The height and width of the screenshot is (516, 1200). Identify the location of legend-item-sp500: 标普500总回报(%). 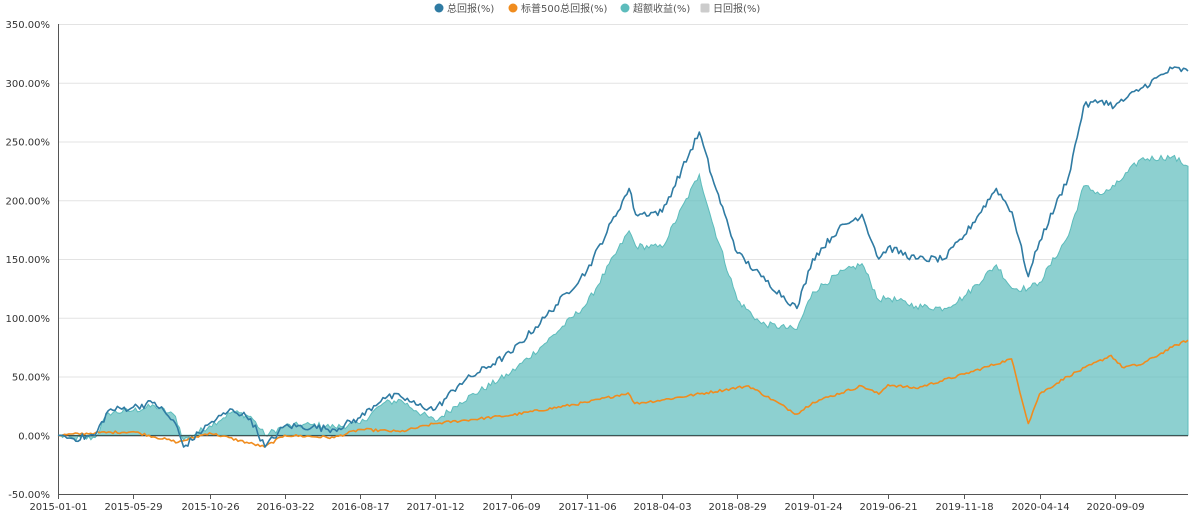
(558, 8).